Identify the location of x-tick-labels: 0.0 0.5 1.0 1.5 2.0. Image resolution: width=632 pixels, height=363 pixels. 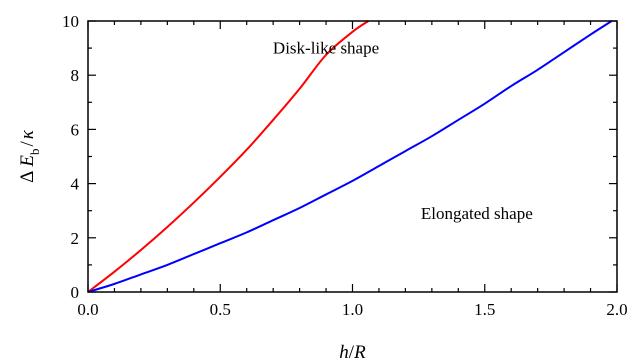
(352, 309).